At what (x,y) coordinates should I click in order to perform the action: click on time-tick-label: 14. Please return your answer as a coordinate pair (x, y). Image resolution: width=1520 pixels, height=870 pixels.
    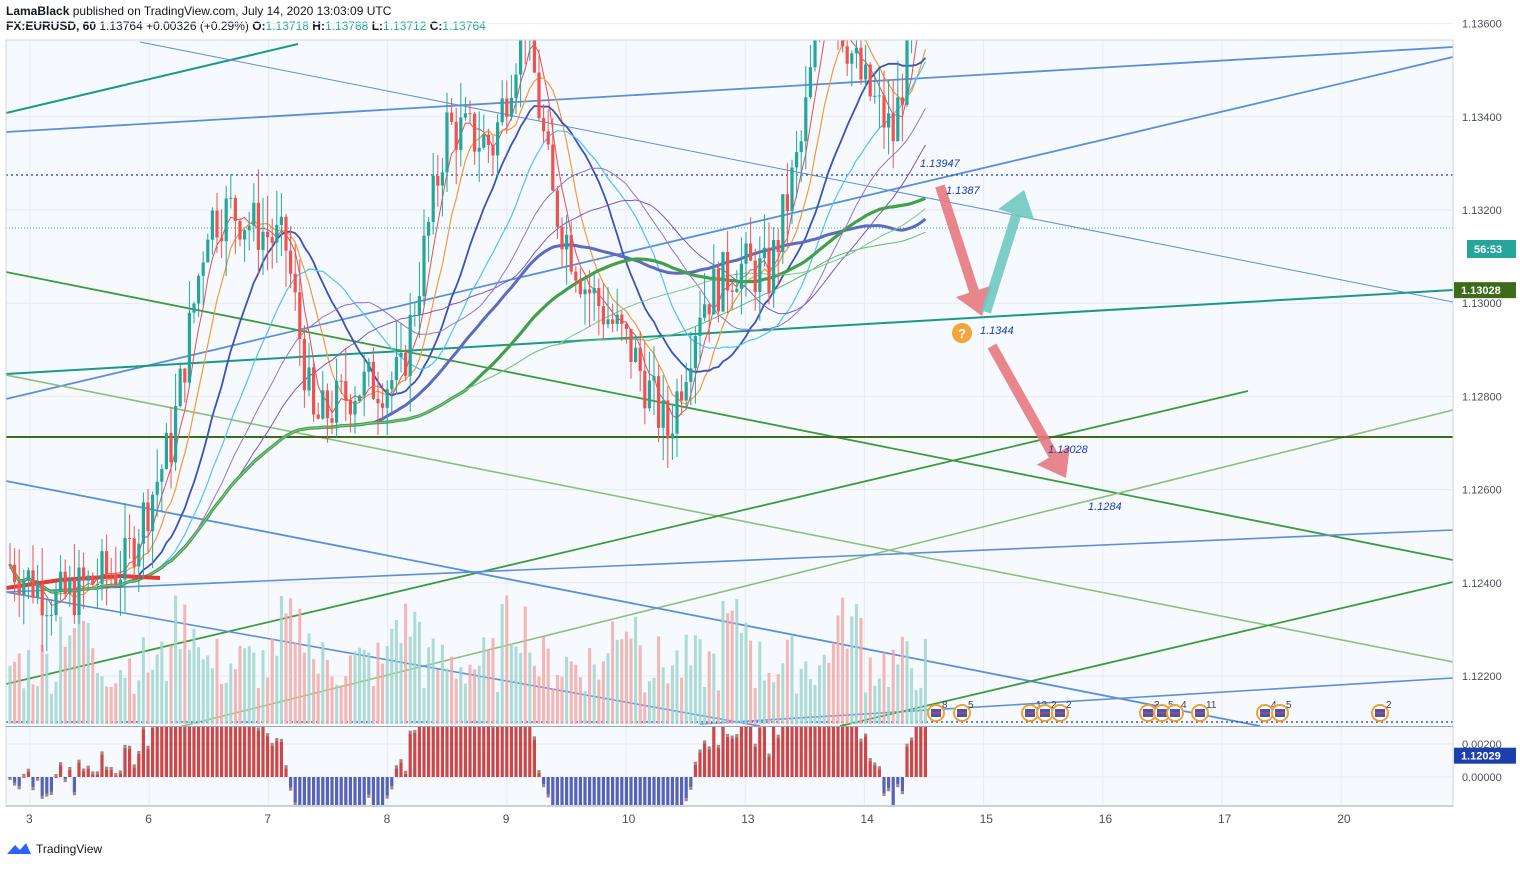
    Looking at the image, I should click on (867, 819).